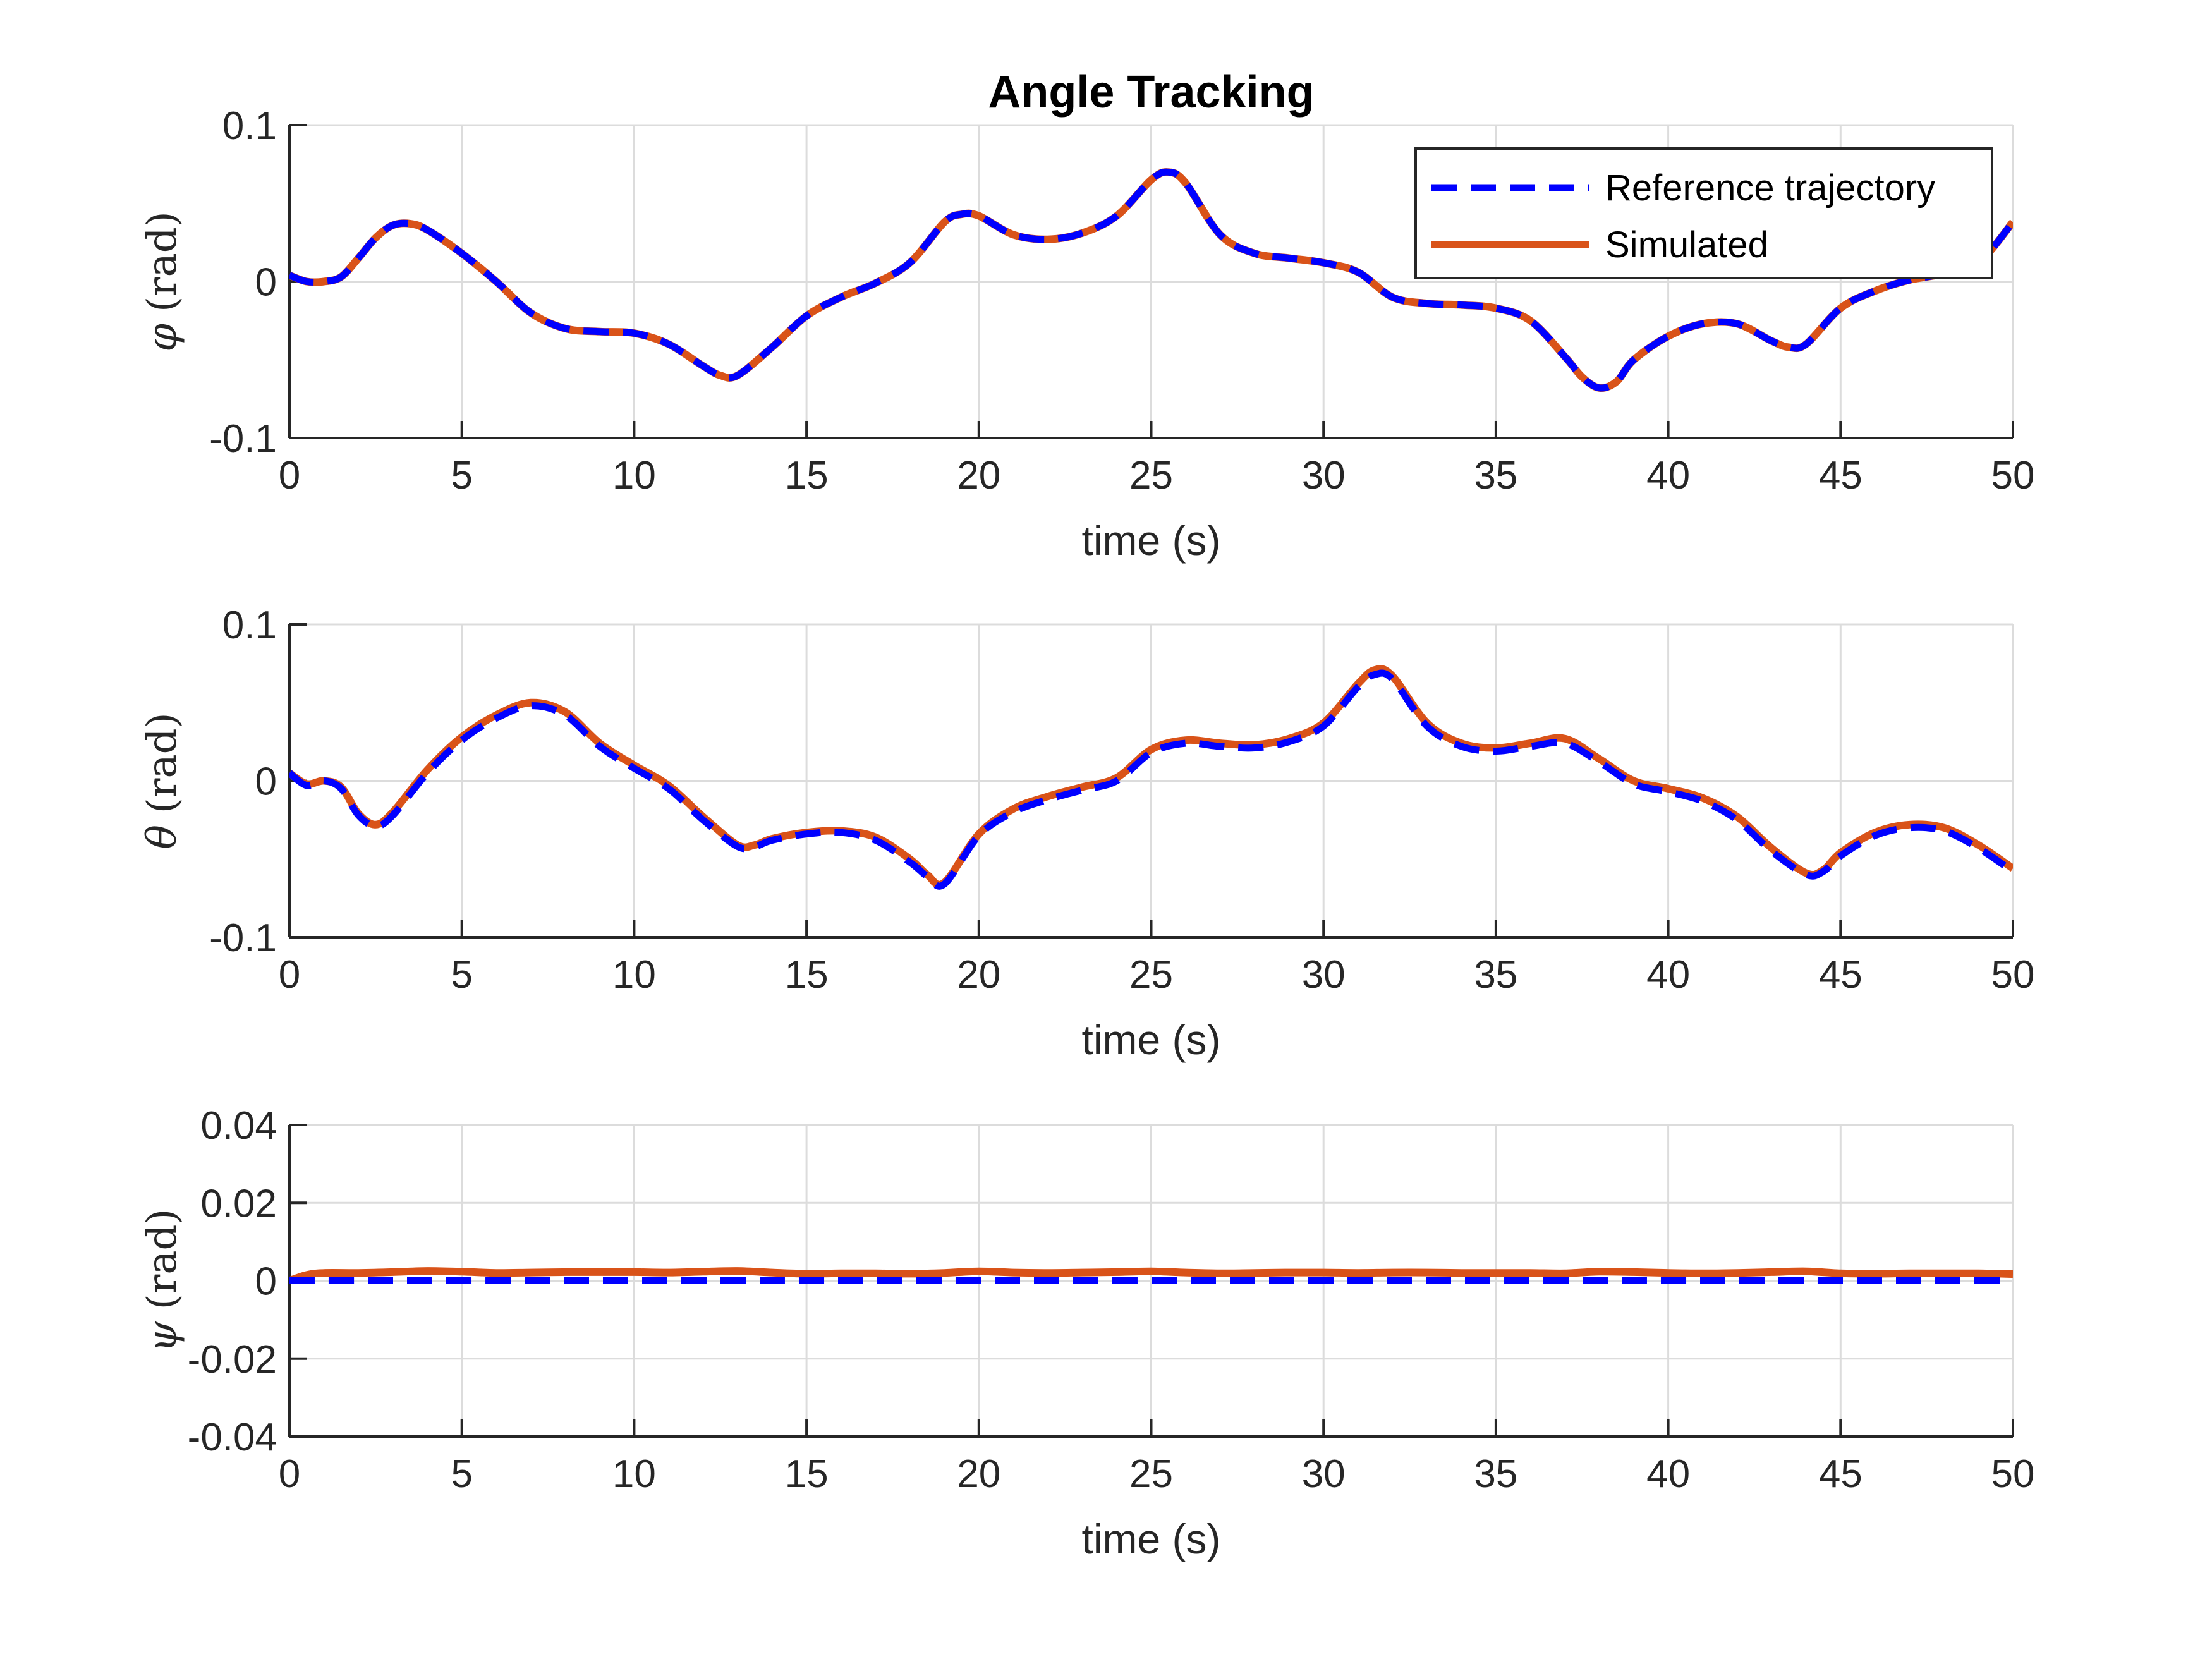  I want to click on y-axis-label: θ (rad), so click(162, 780).